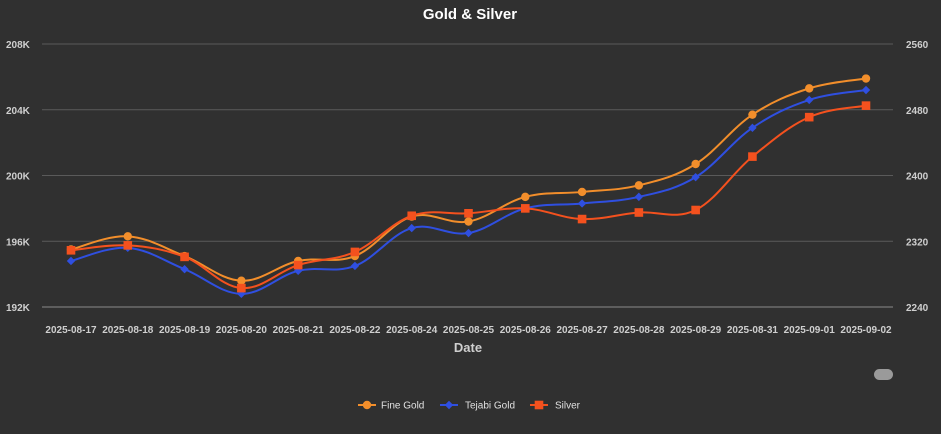  I want to click on legend-item-silver: Silver, so click(555, 406).